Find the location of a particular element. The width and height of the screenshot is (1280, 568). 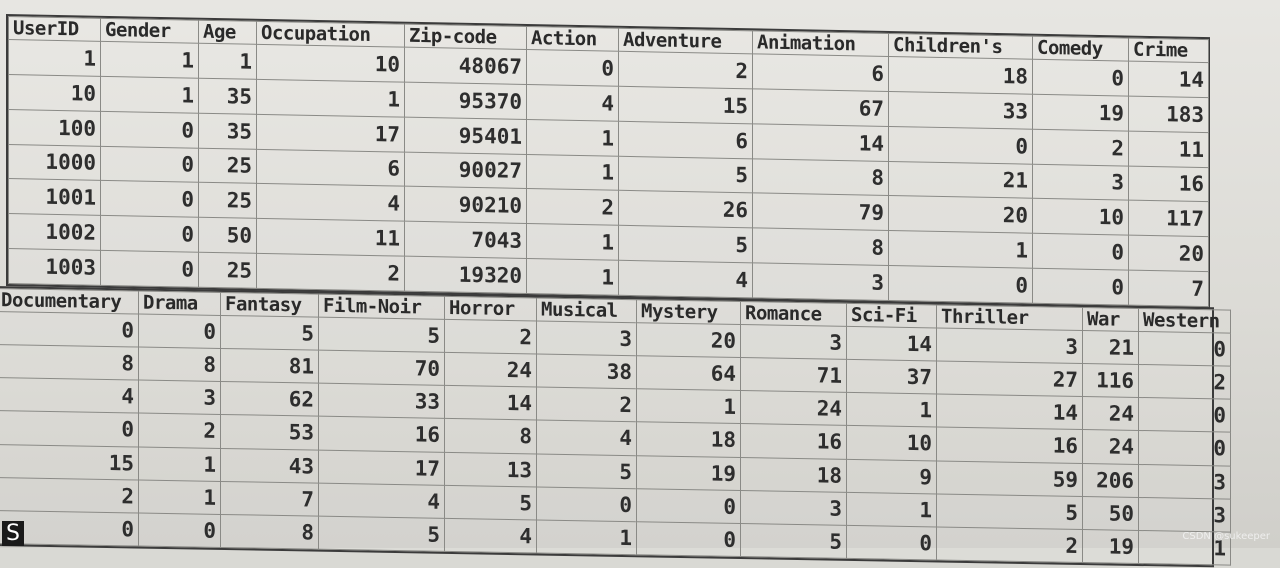

table-cell: 50 is located at coordinates (227, 235).